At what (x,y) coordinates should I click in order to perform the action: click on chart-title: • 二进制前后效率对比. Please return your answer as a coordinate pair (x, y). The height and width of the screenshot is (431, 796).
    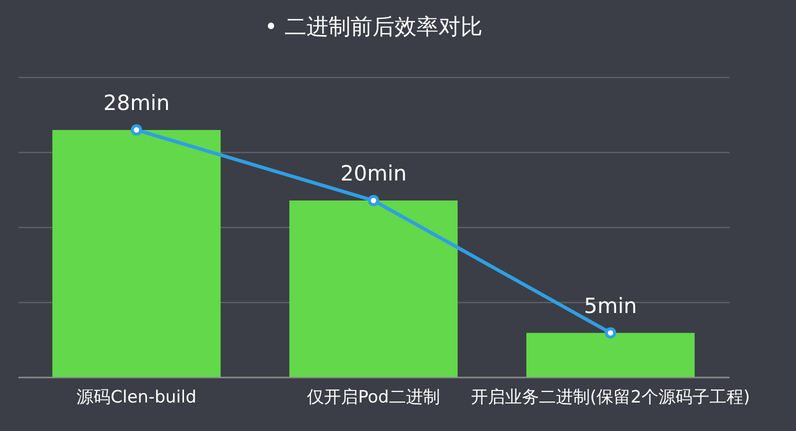
    Looking at the image, I should click on (373, 27).